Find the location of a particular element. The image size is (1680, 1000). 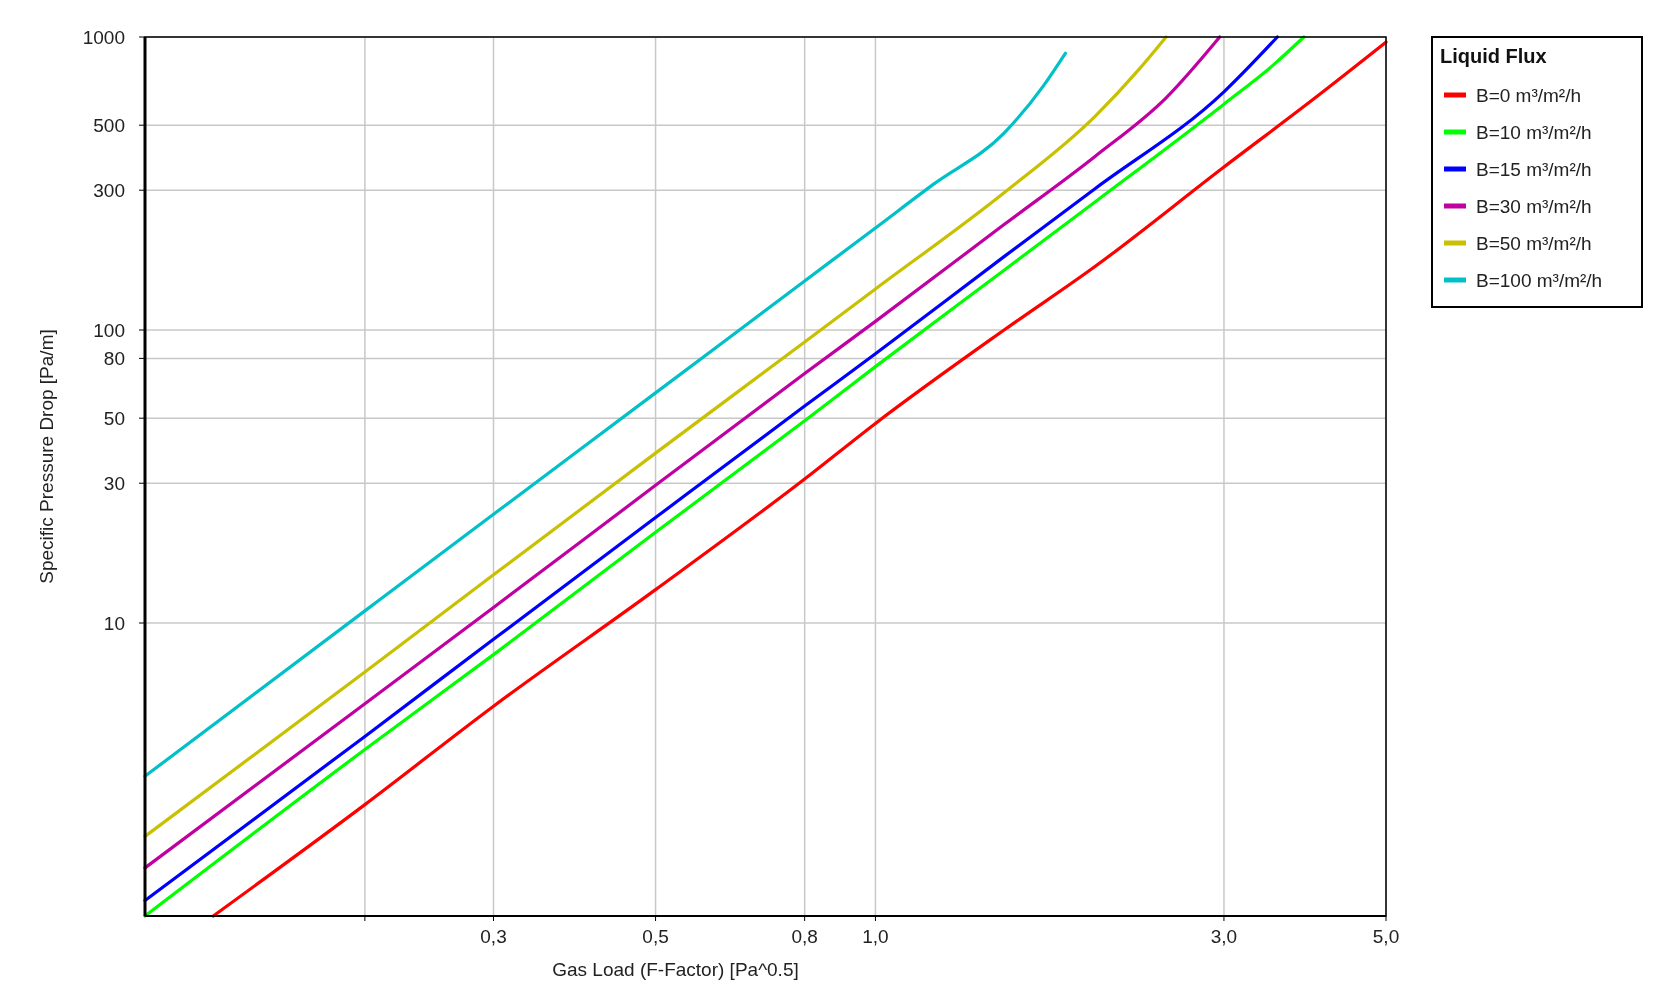

legend-label: B=30 m³/m²/h is located at coordinates (1534, 206).